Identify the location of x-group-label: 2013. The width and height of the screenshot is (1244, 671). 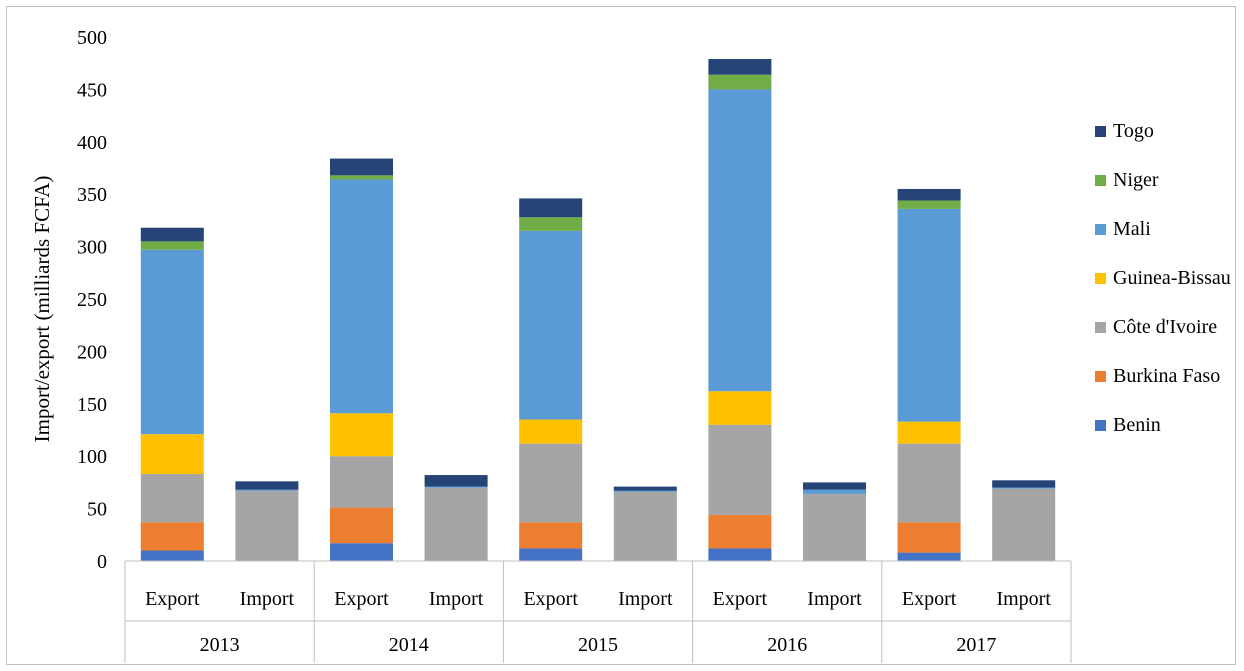
(220, 645).